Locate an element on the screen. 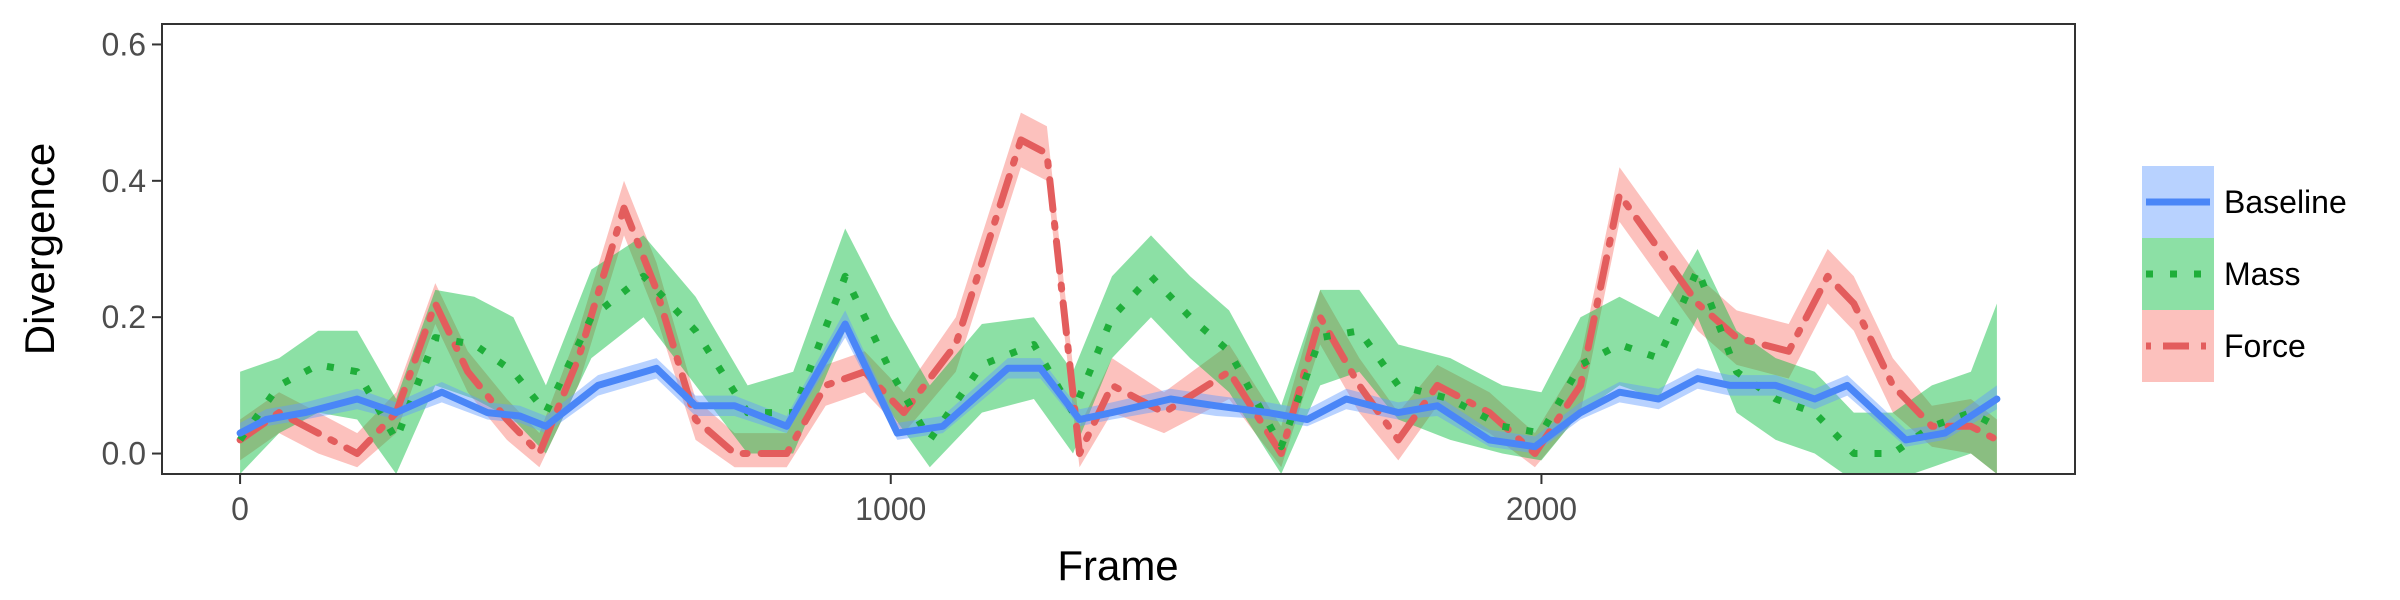  legend: Baseline Mass Force is located at coordinates (2244, 274).